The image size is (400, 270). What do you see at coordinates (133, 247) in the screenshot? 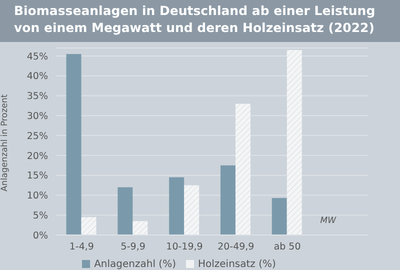
I see `x-tick-label: 5-9,9` at bounding box center [133, 247].